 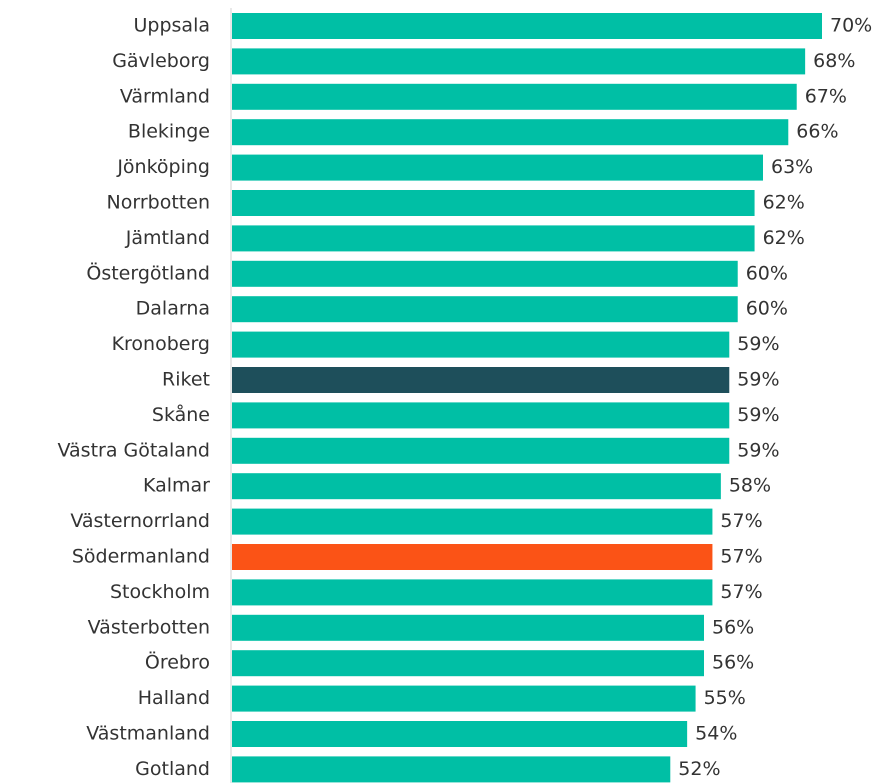 What do you see at coordinates (834, 61) in the screenshot?
I see `value-label: 68%` at bounding box center [834, 61].